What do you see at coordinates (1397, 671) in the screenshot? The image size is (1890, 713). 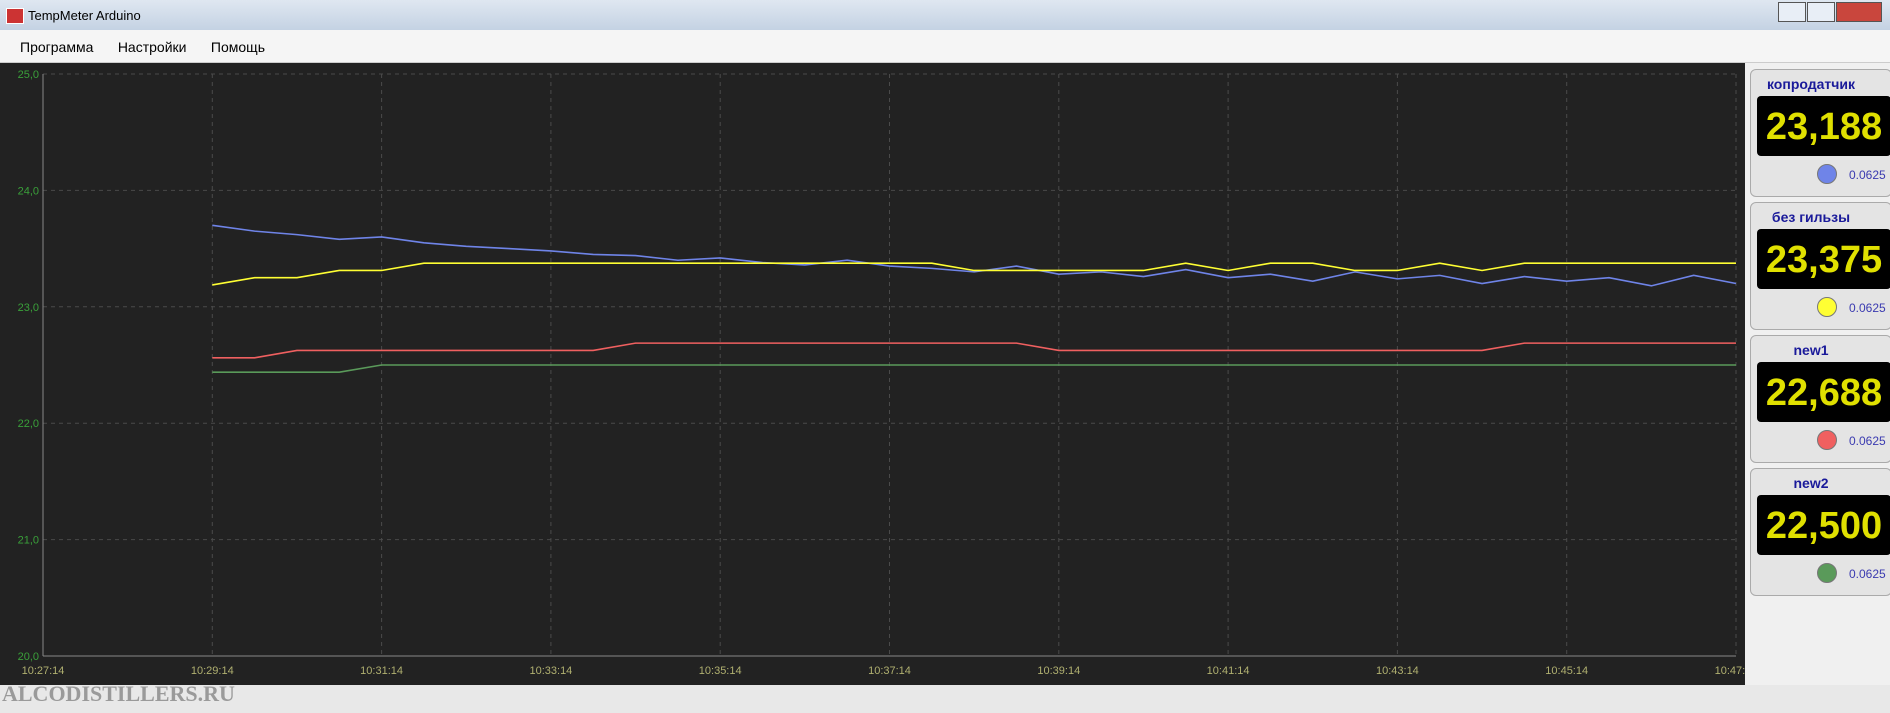 I see `x-tick-label: 10:43:14` at bounding box center [1397, 671].